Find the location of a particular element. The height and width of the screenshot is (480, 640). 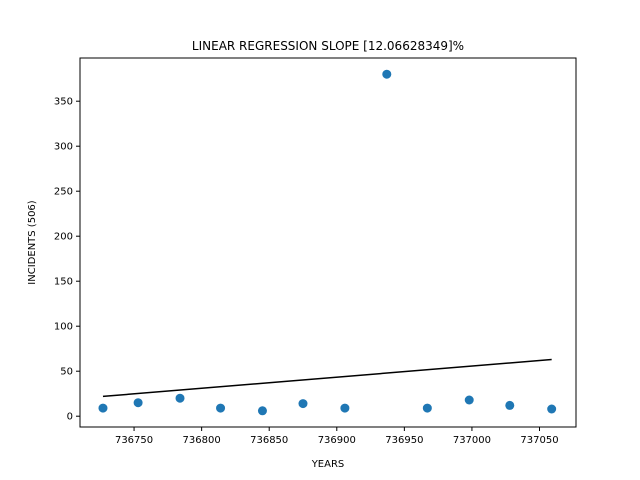

y-tick-label: 300 is located at coordinates (63, 147).